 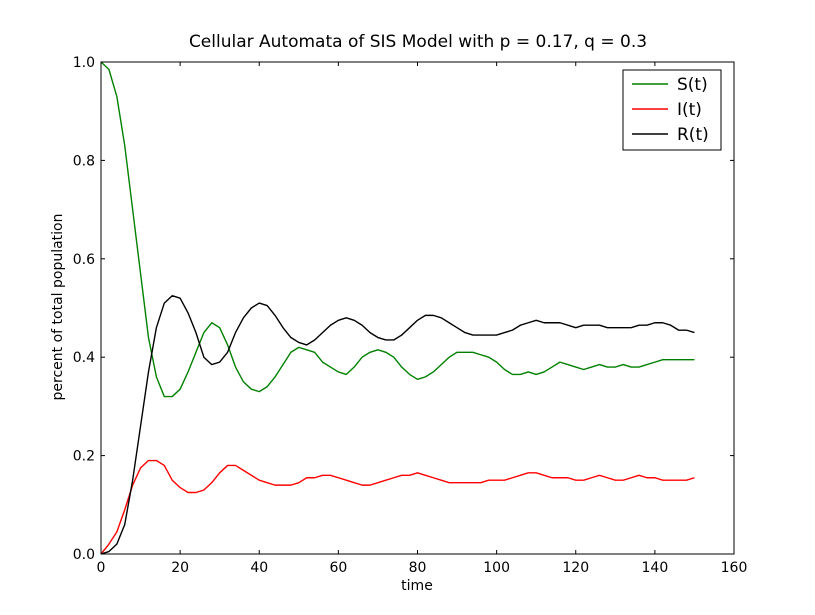 What do you see at coordinates (338, 568) in the screenshot?
I see `x-tick-label: 60` at bounding box center [338, 568].